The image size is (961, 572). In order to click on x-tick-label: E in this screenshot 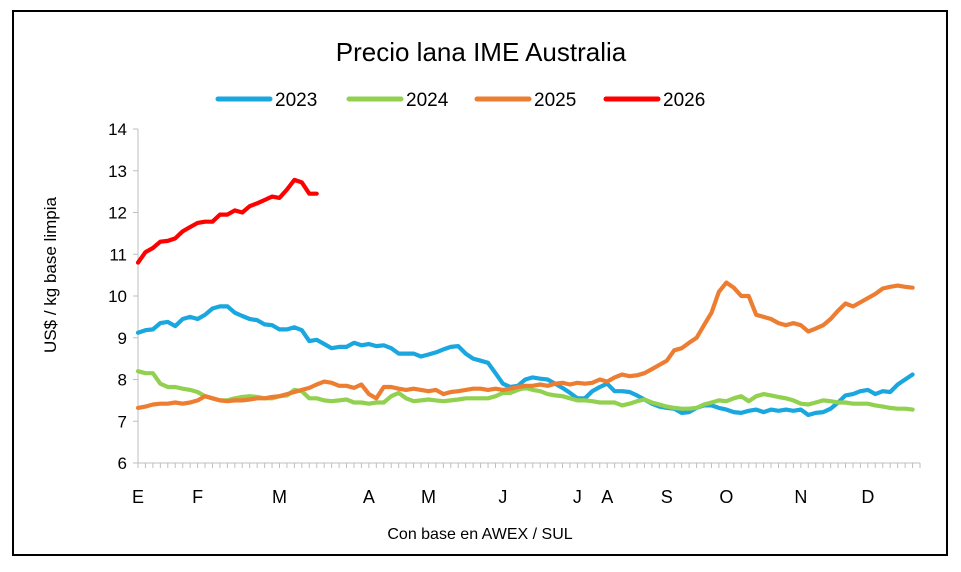, I will do `click(138, 497)`.